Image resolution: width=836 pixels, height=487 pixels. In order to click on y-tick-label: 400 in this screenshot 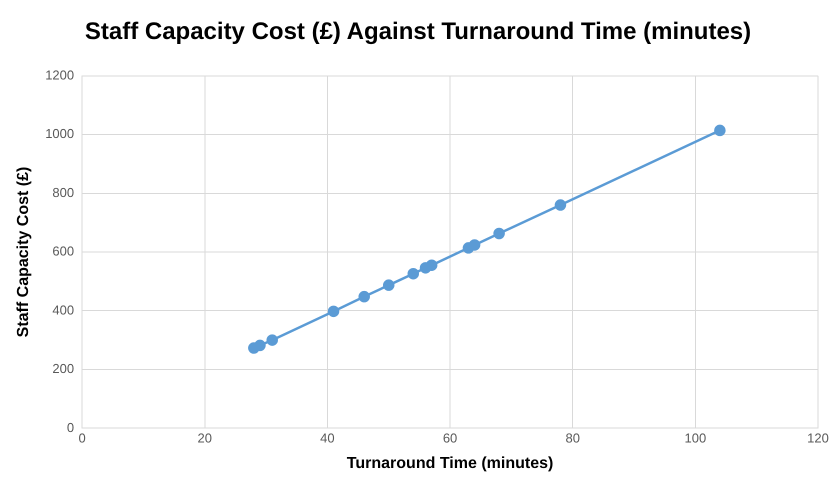, I will do `click(63, 310)`.